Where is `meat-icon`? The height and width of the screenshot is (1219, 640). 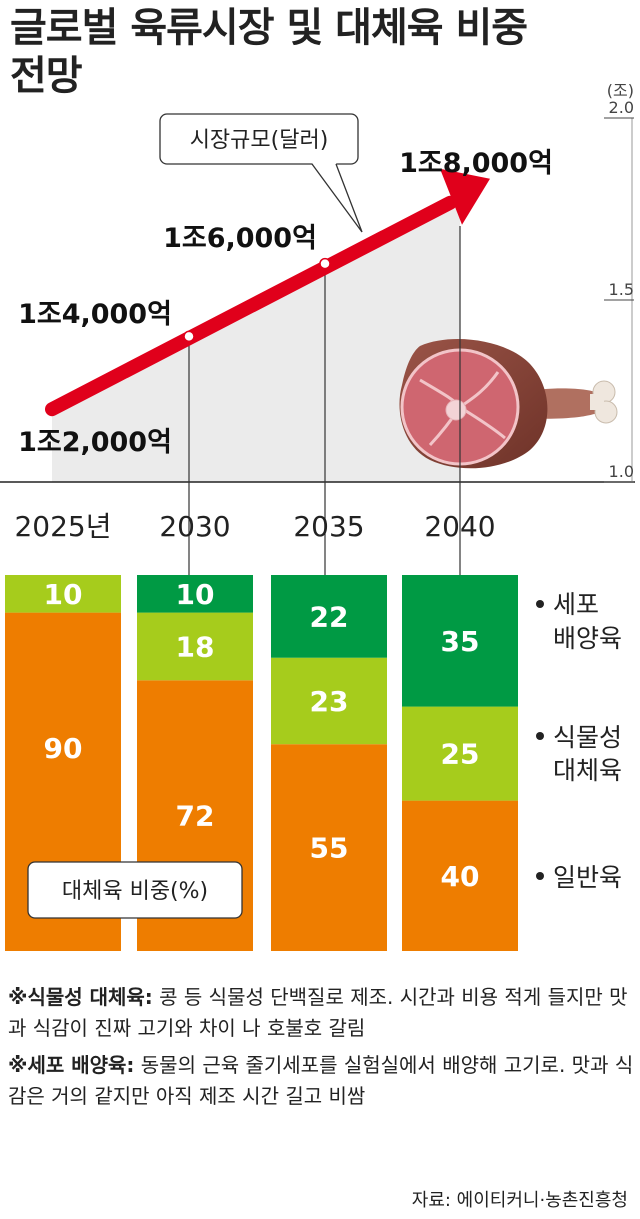 meat-icon is located at coordinates (508, 404).